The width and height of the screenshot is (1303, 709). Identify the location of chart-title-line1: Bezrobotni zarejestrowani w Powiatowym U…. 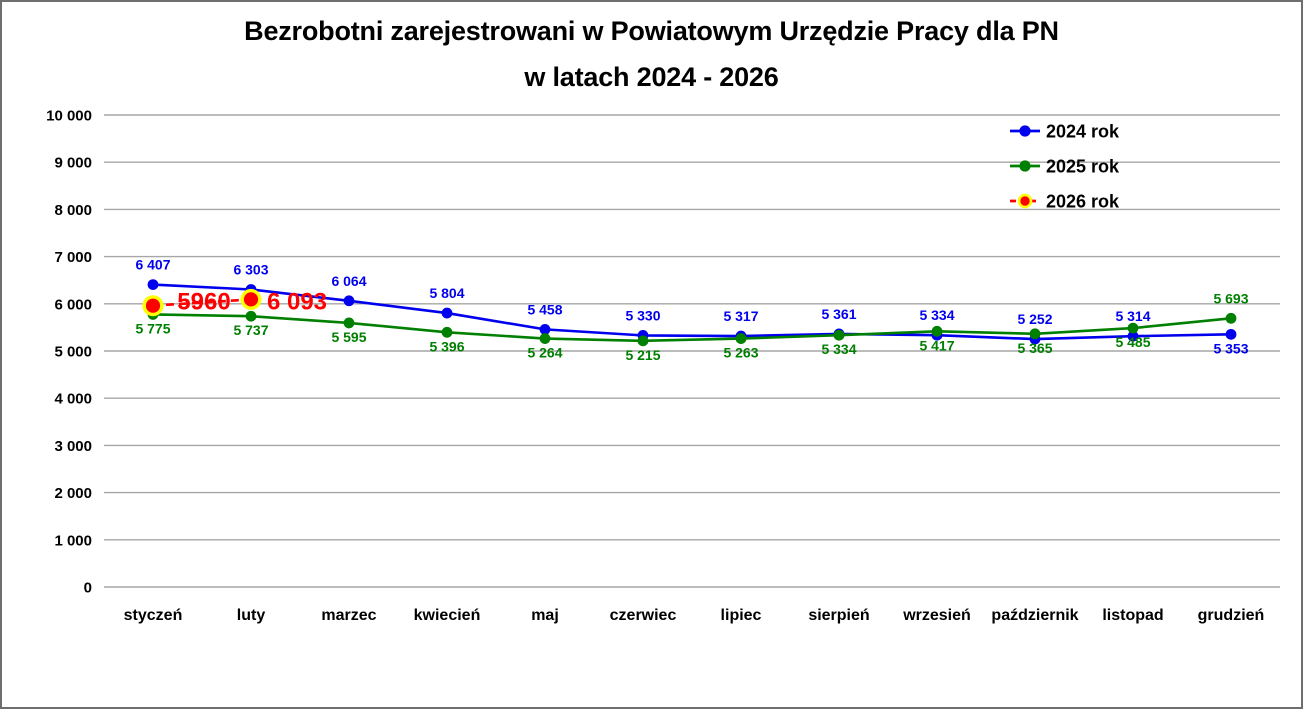
(651, 31).